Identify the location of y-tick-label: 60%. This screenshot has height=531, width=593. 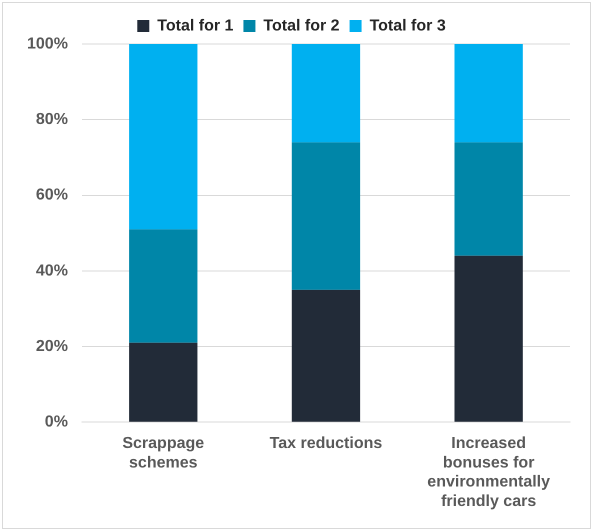
(52, 195).